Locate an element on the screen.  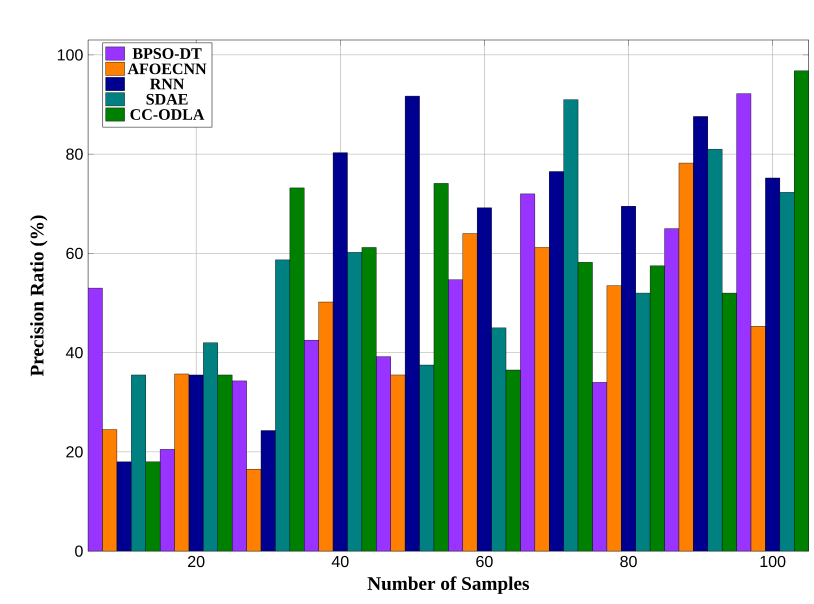
x-tick-label: 60 is located at coordinates (484, 561).